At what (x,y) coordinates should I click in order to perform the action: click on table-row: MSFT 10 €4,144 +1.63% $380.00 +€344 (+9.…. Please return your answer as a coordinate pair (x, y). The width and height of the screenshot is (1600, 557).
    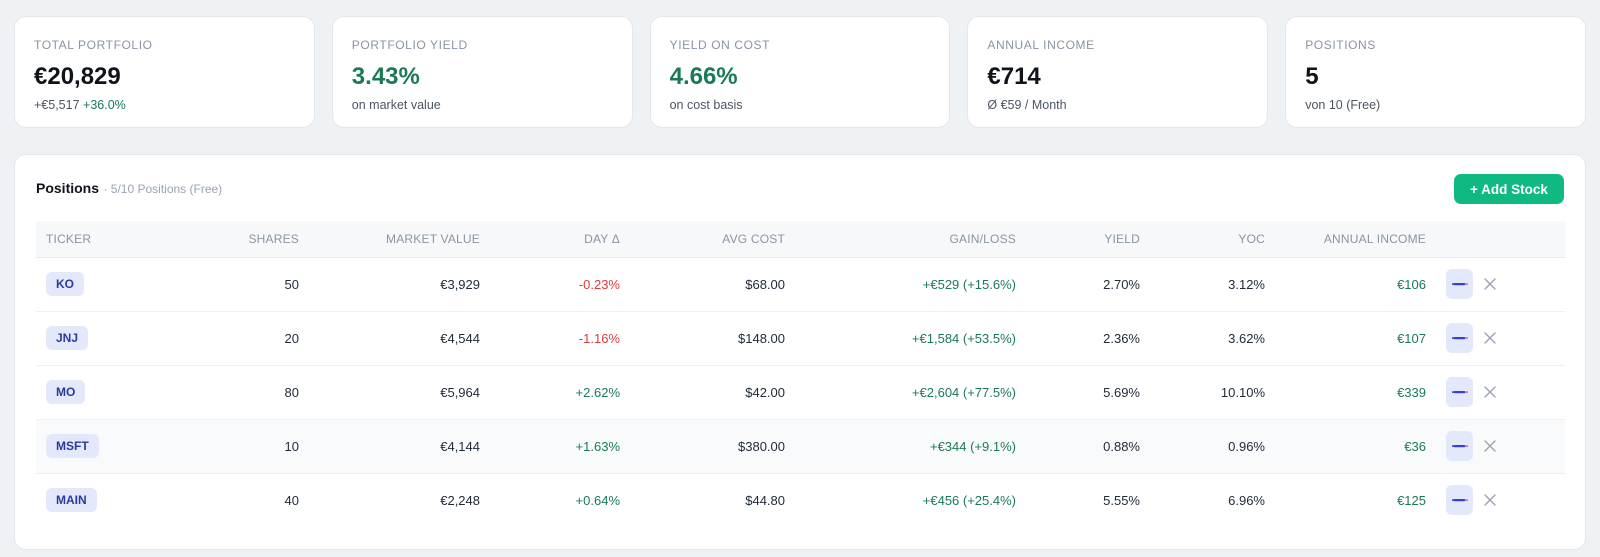
    Looking at the image, I should click on (800, 446).